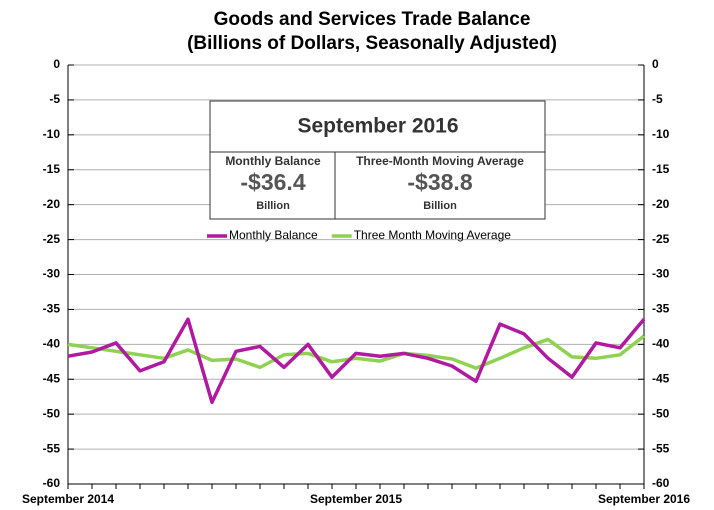  What do you see at coordinates (661, 378) in the screenshot?
I see `y2-tick-label: -45` at bounding box center [661, 378].